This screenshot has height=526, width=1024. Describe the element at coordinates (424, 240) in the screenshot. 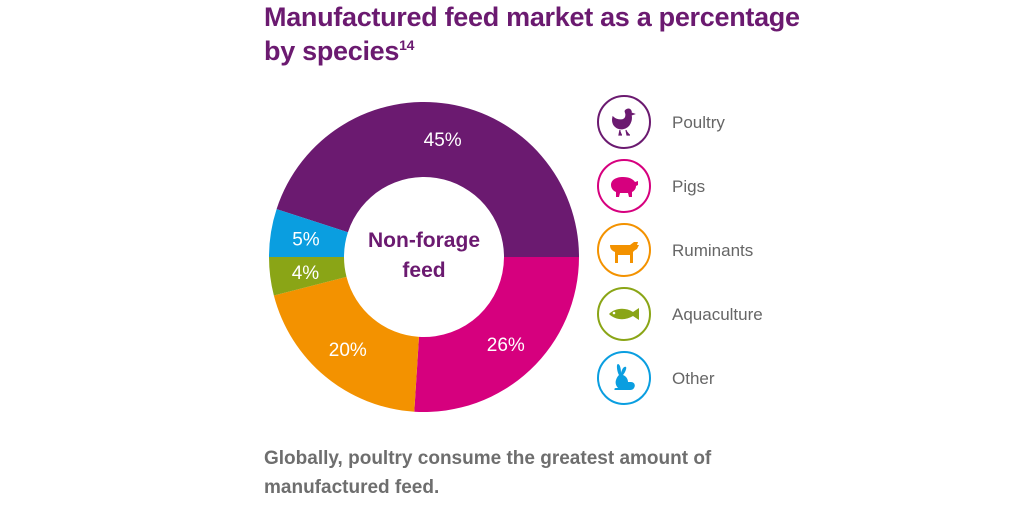

I see `center-label-line-1: Non-forage` at that location.